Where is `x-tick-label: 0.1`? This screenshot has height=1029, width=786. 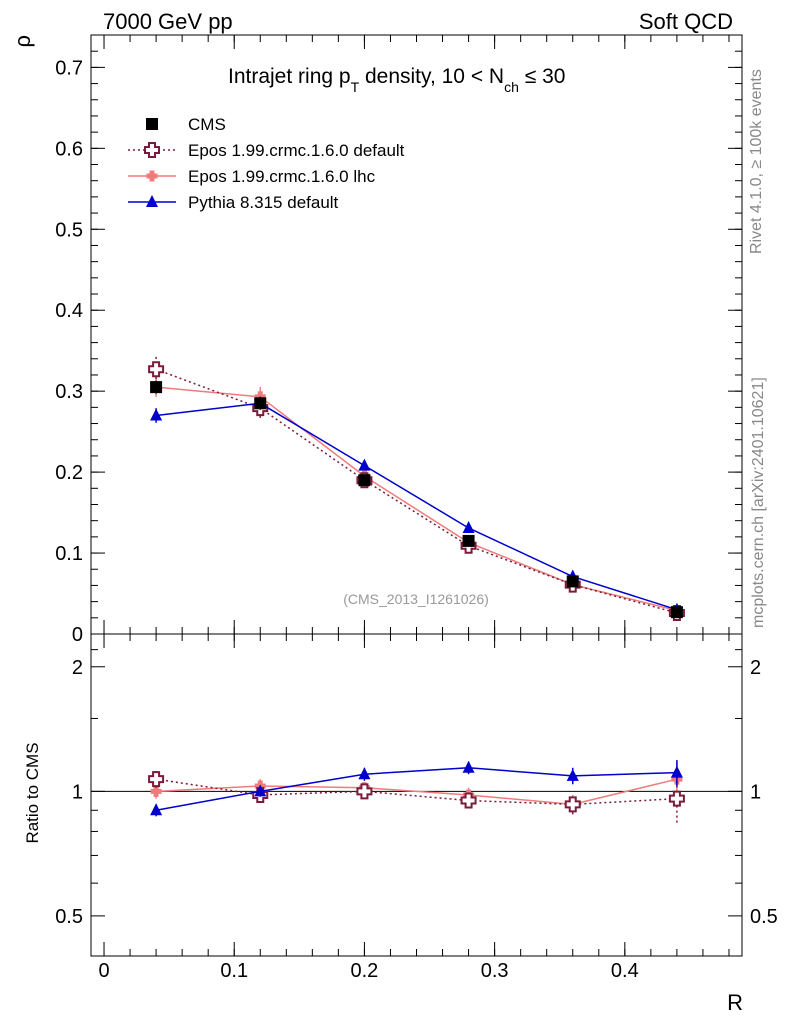 x-tick-label: 0.1 is located at coordinates (234, 971).